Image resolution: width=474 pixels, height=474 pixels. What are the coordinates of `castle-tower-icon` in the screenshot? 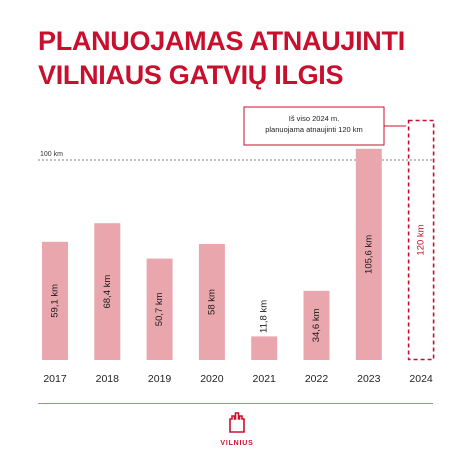 It's located at (237, 422).